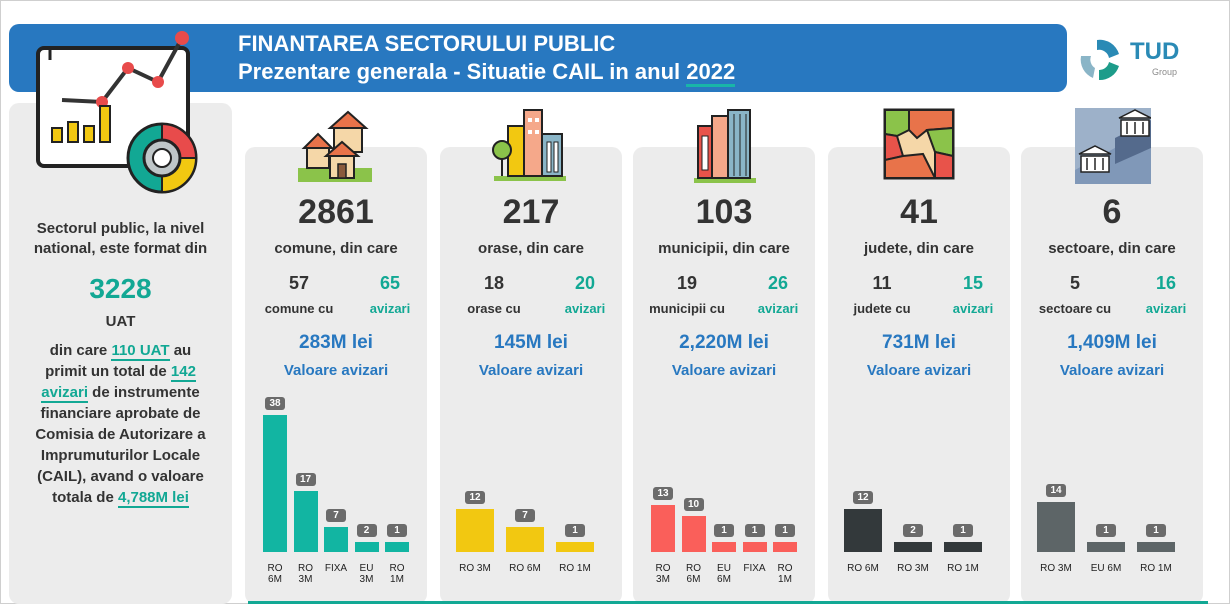 The width and height of the screenshot is (1230, 604). Describe the element at coordinates (1112, 342) in the screenshot. I see `card-money-value: 1,409M lei` at that location.